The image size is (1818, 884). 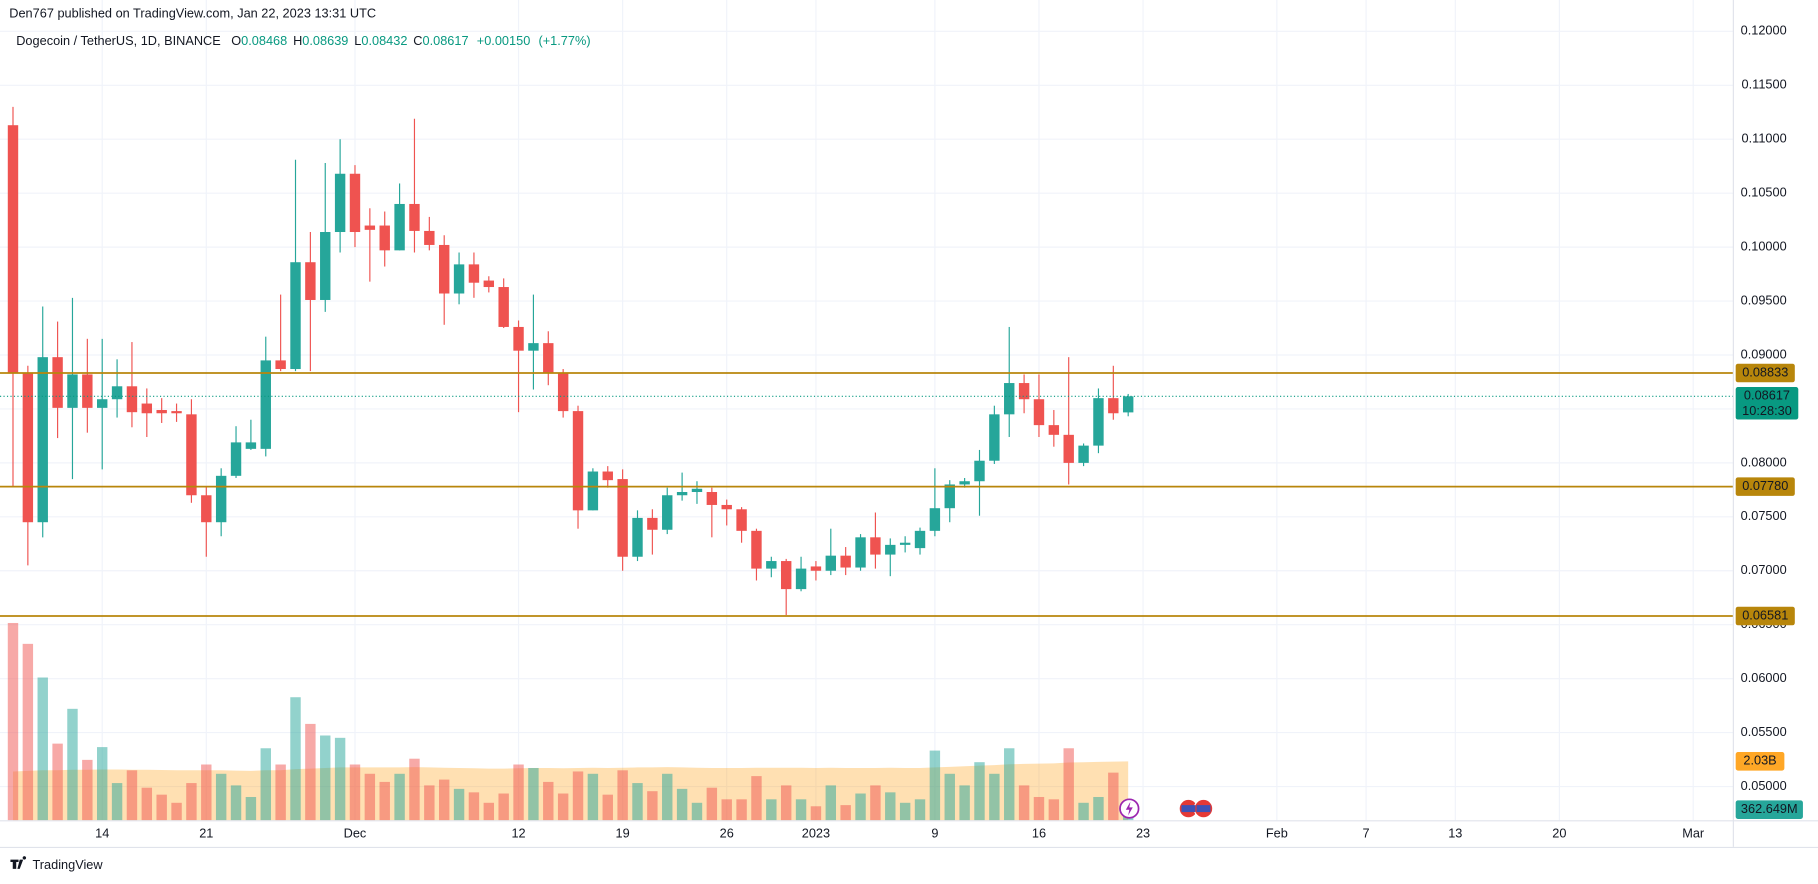 I want to click on x-tick-label: 16, so click(x=1039, y=832).